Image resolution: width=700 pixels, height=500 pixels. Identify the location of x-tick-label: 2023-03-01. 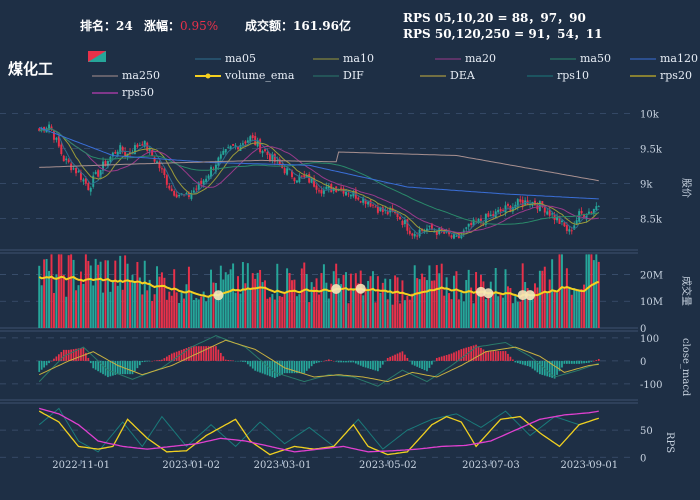
(283, 465).